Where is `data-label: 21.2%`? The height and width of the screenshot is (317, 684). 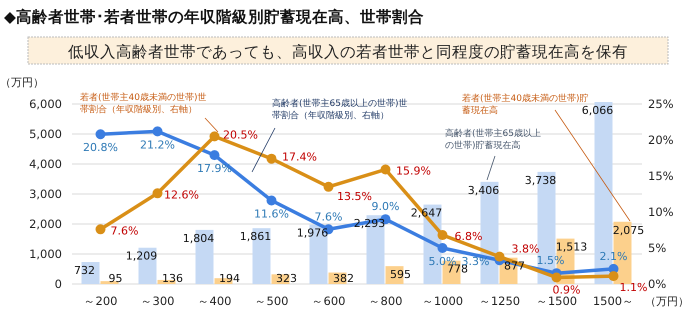
data-label: 21.2% is located at coordinates (157, 145).